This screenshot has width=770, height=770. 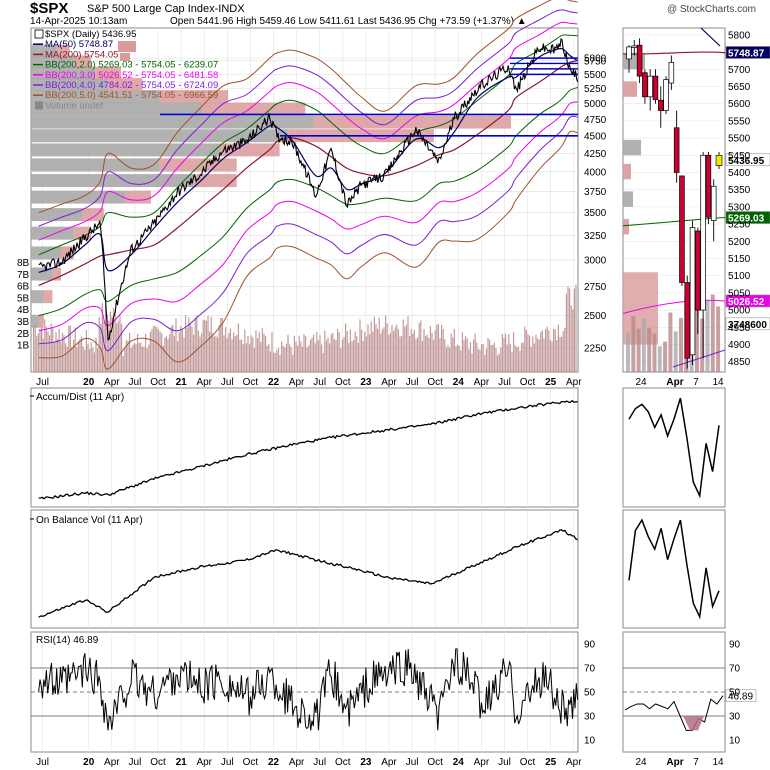 I want to click on time-tick-label-bottom: 24, so click(x=459, y=762).